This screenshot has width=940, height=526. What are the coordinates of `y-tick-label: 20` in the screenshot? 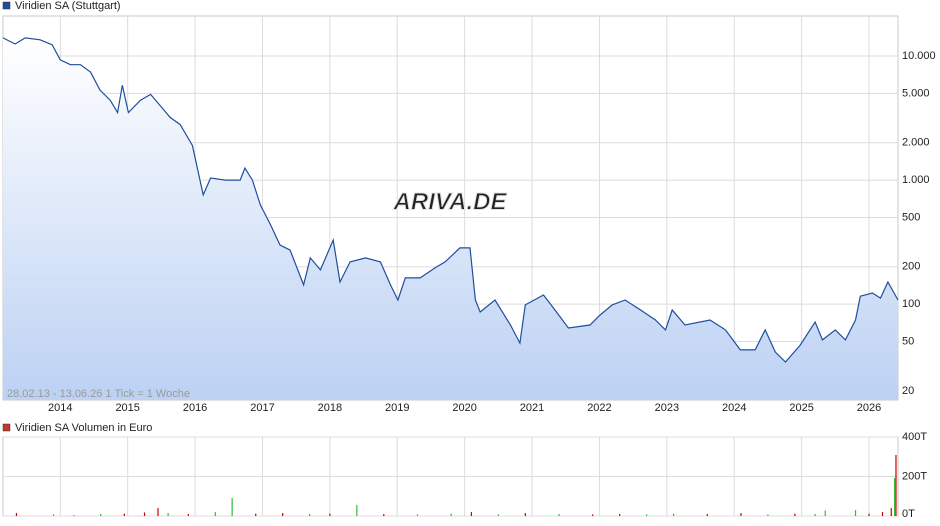 It's located at (908, 391).